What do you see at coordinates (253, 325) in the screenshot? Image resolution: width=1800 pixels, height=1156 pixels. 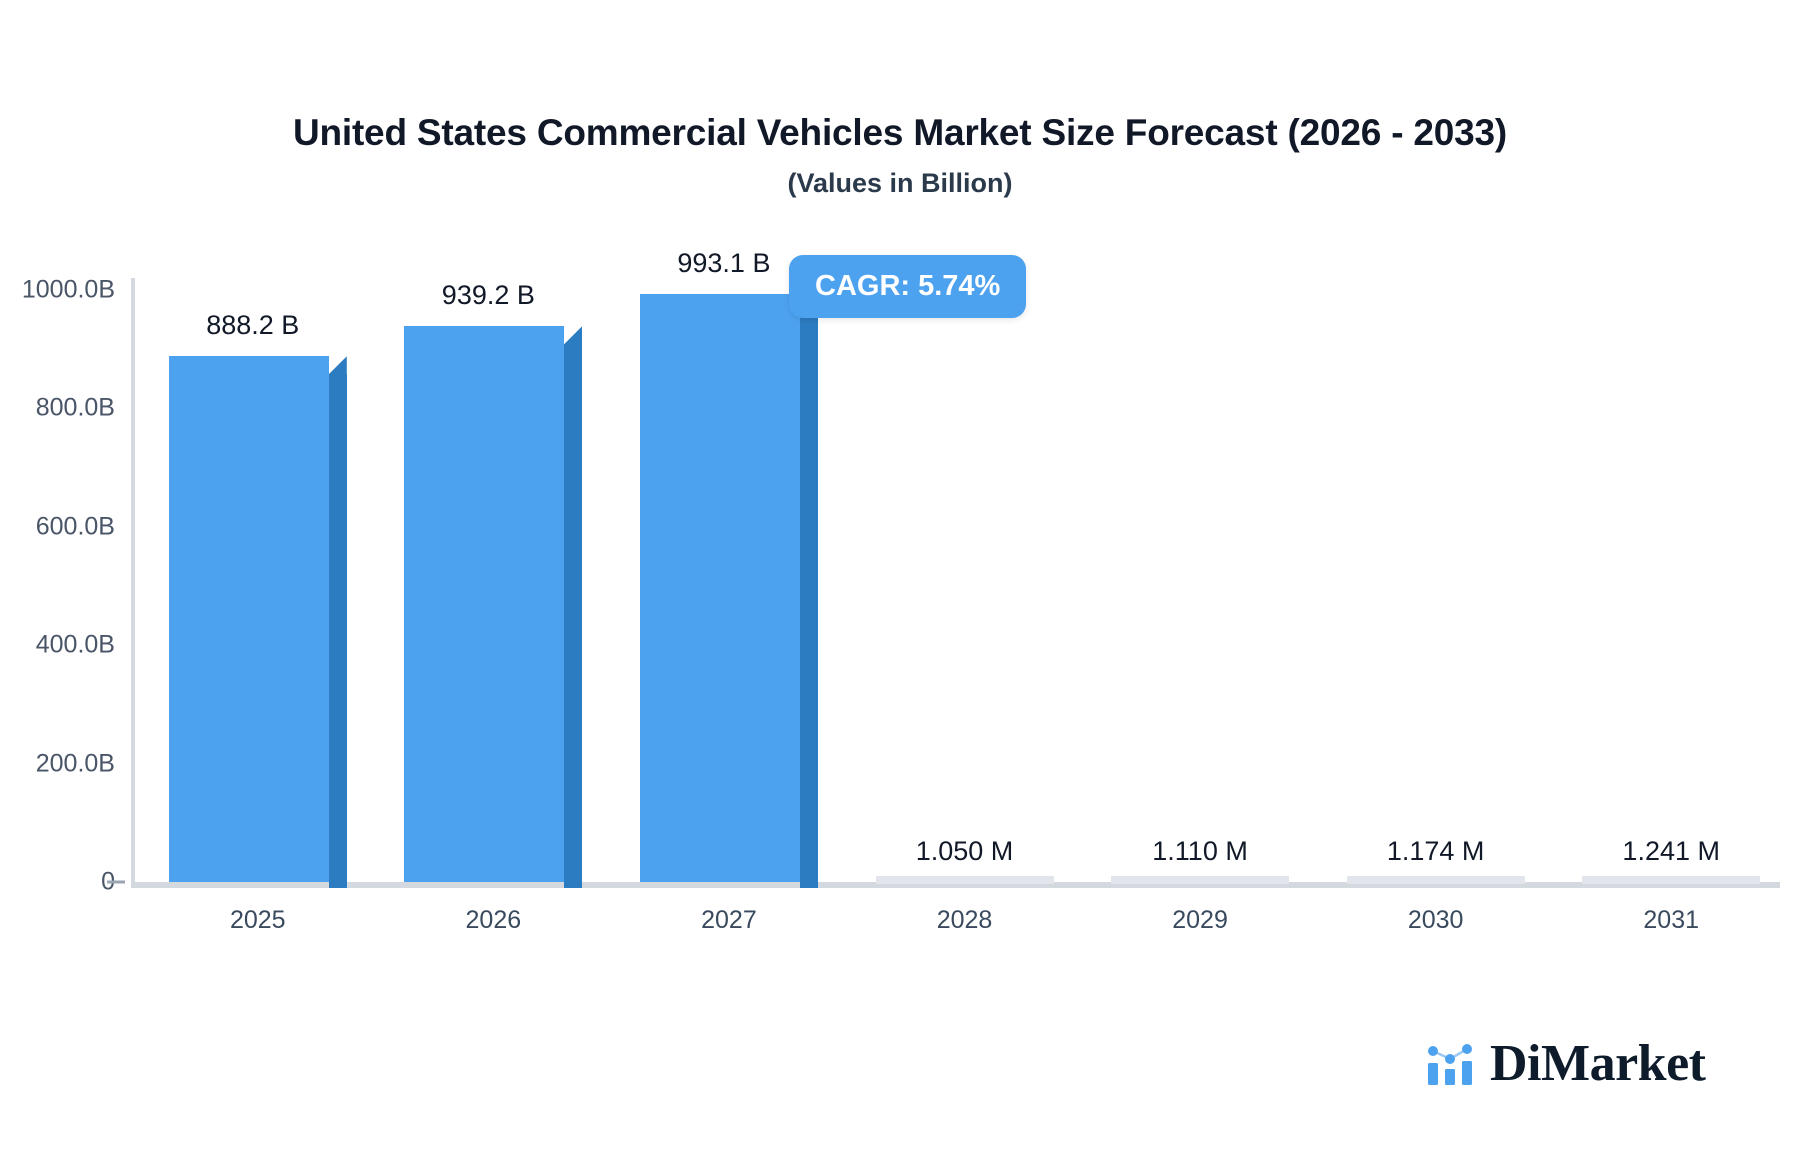 I see `bar-value-label: 888.2 B` at bounding box center [253, 325].